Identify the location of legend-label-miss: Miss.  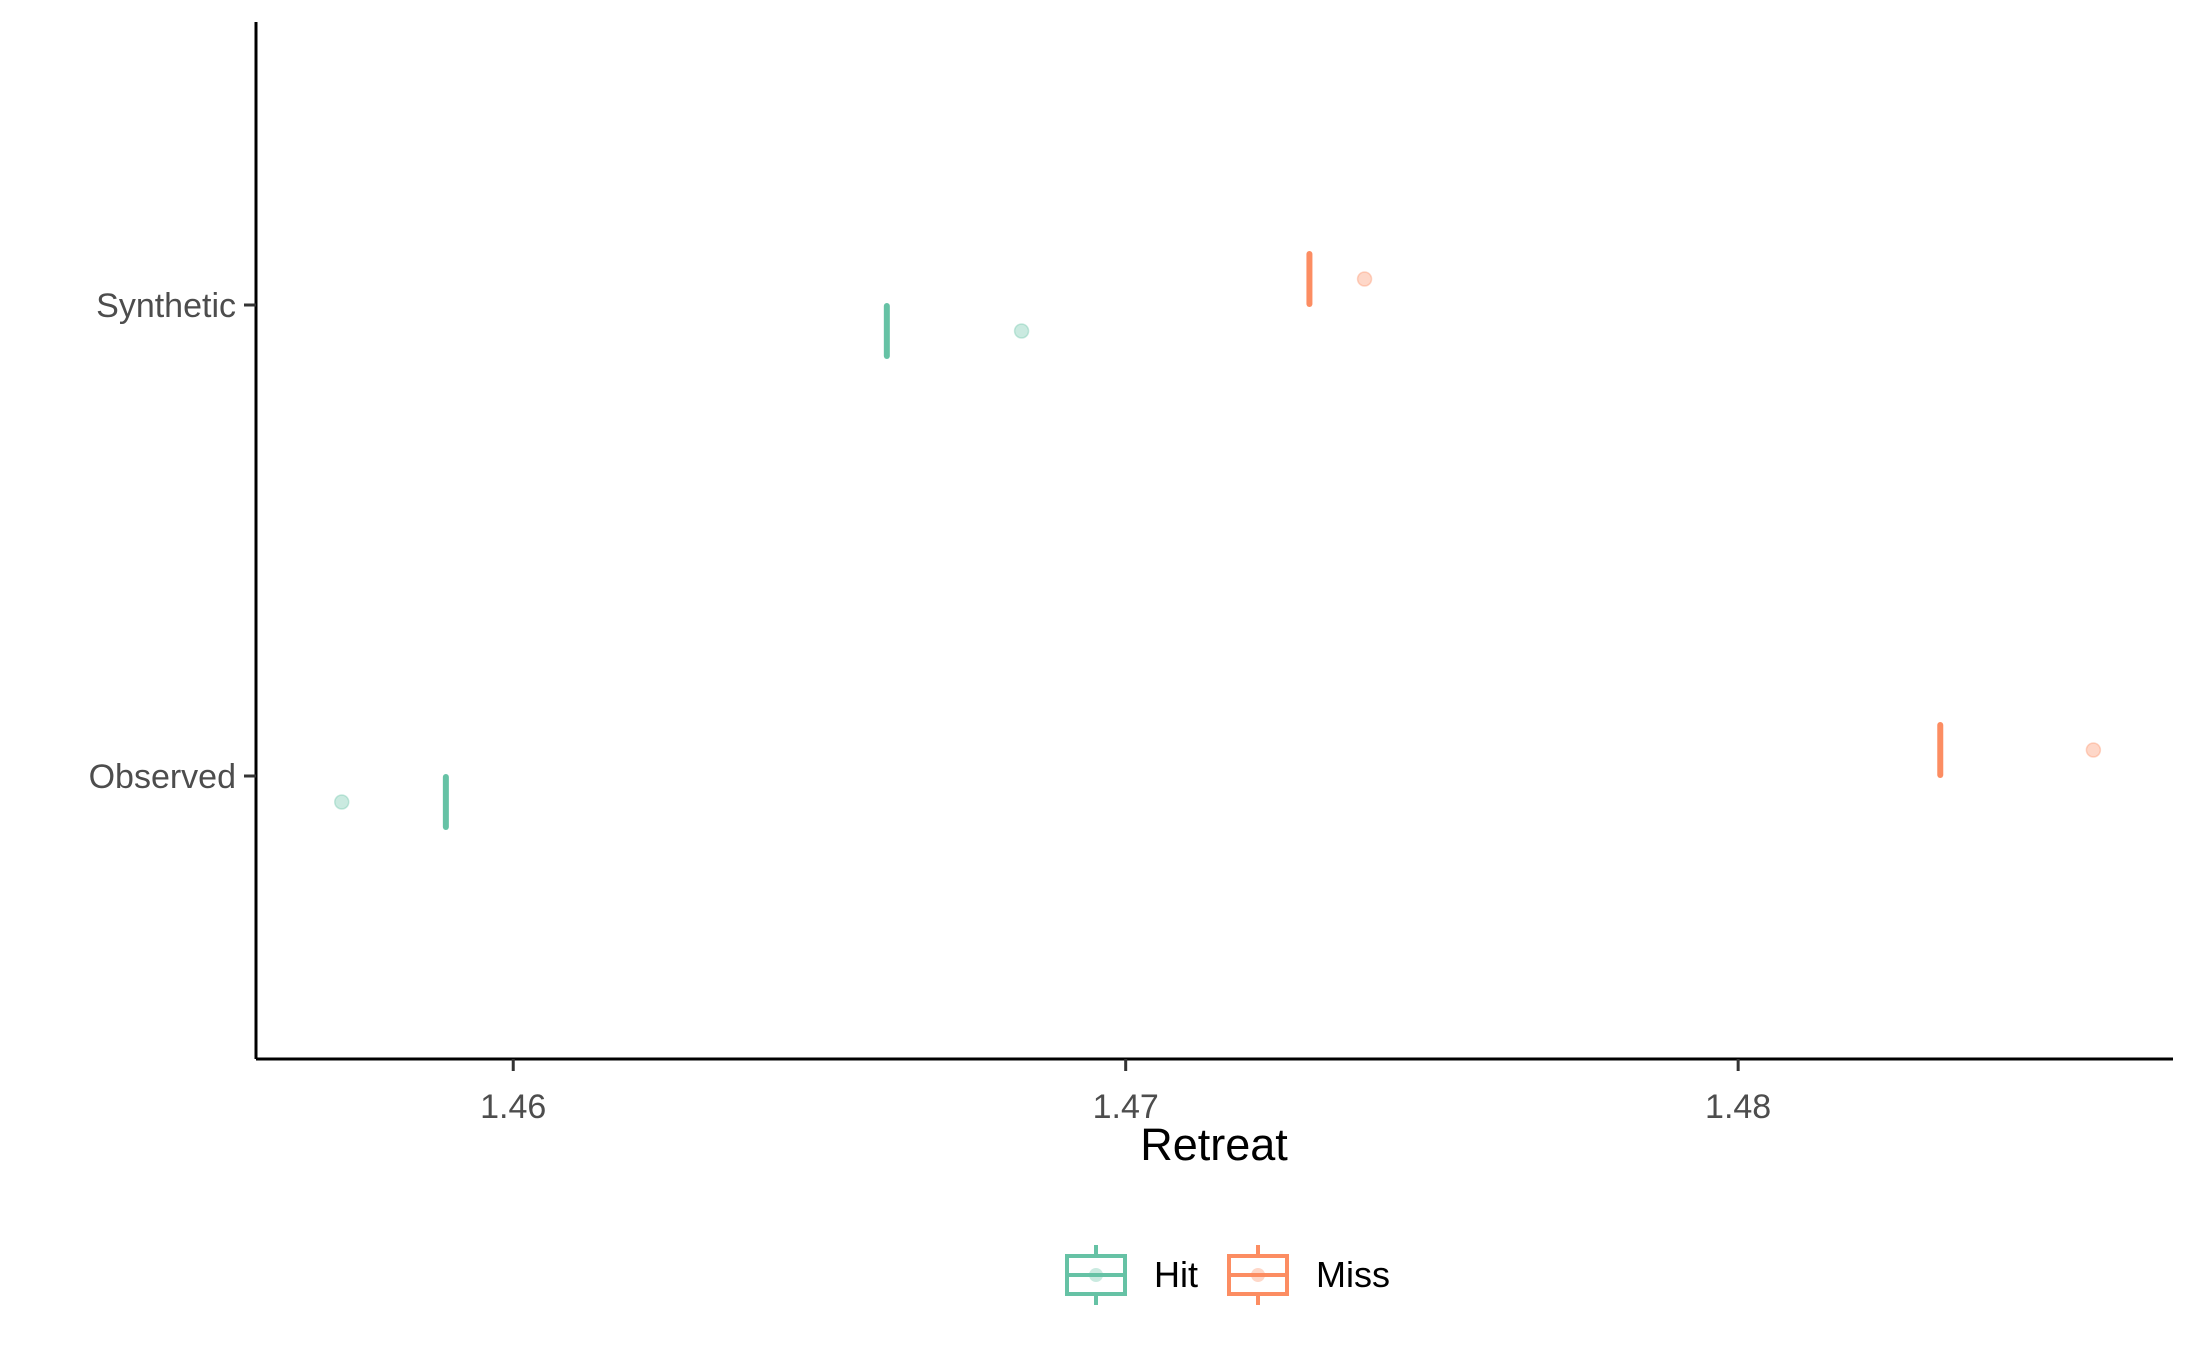
(1353, 1274).